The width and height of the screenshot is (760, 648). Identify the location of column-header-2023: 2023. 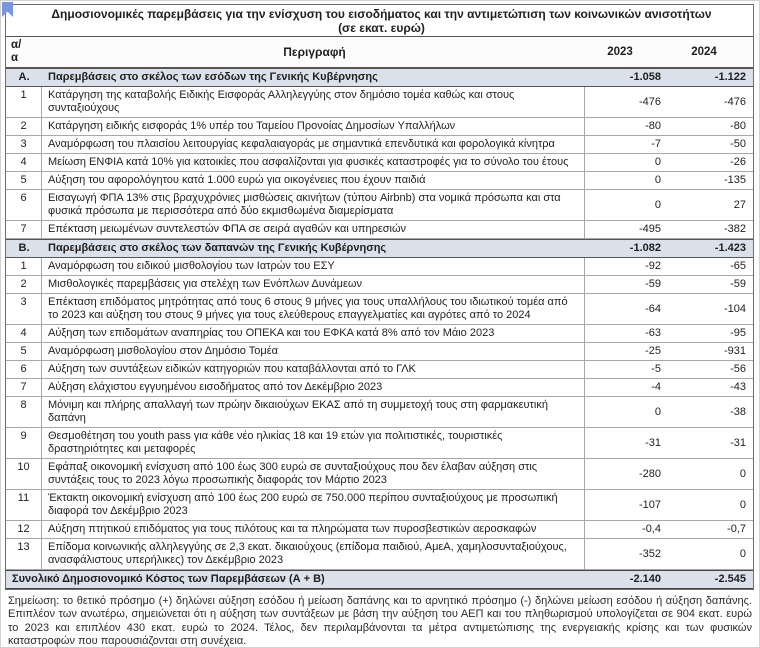
(620, 51).